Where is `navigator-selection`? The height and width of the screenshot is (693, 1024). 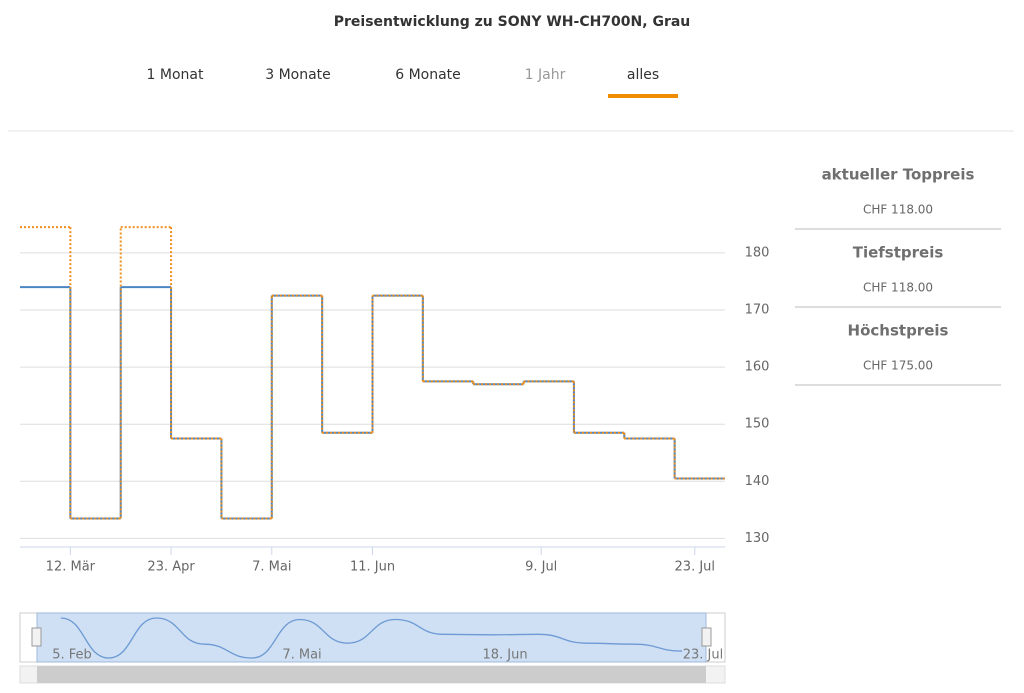
navigator-selection is located at coordinates (371, 637).